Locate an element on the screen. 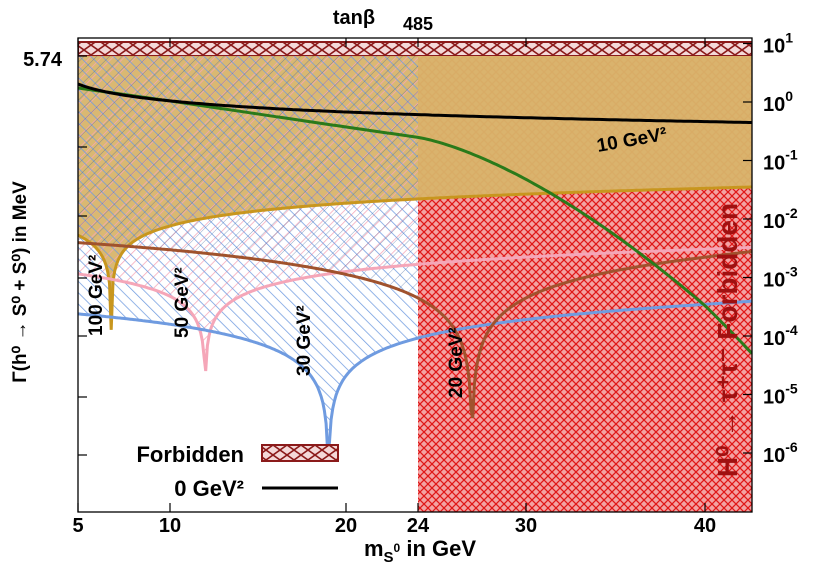  legend-label-forbidden: Forbidden is located at coordinates (190, 454).